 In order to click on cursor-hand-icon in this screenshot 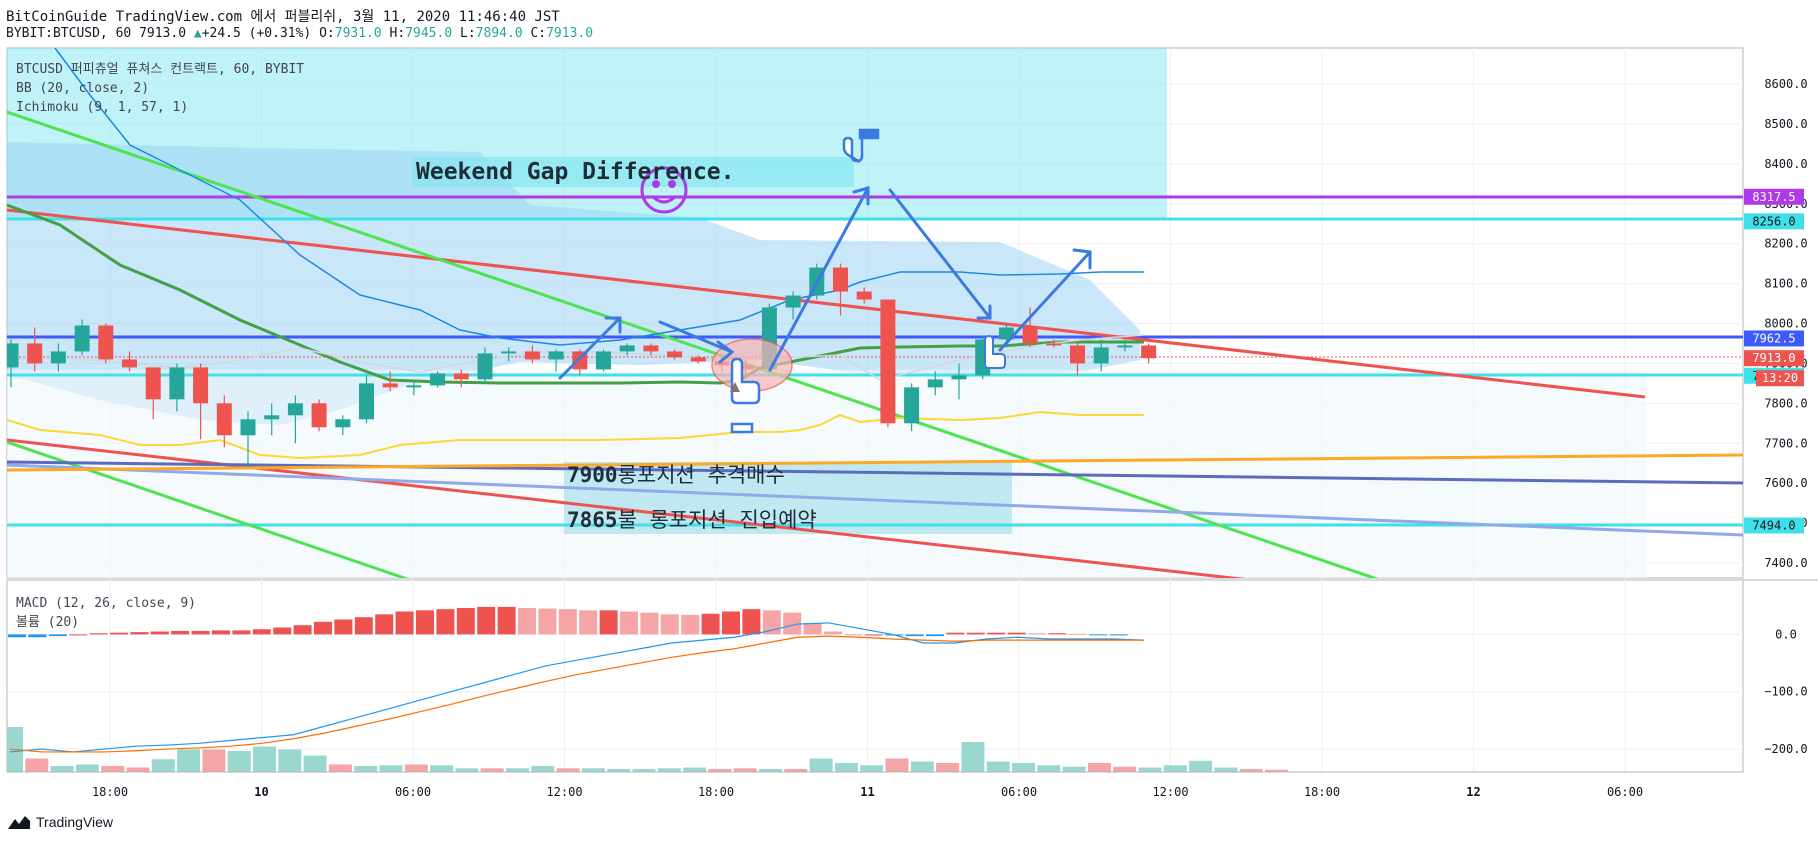, I will do `click(995, 351)`.